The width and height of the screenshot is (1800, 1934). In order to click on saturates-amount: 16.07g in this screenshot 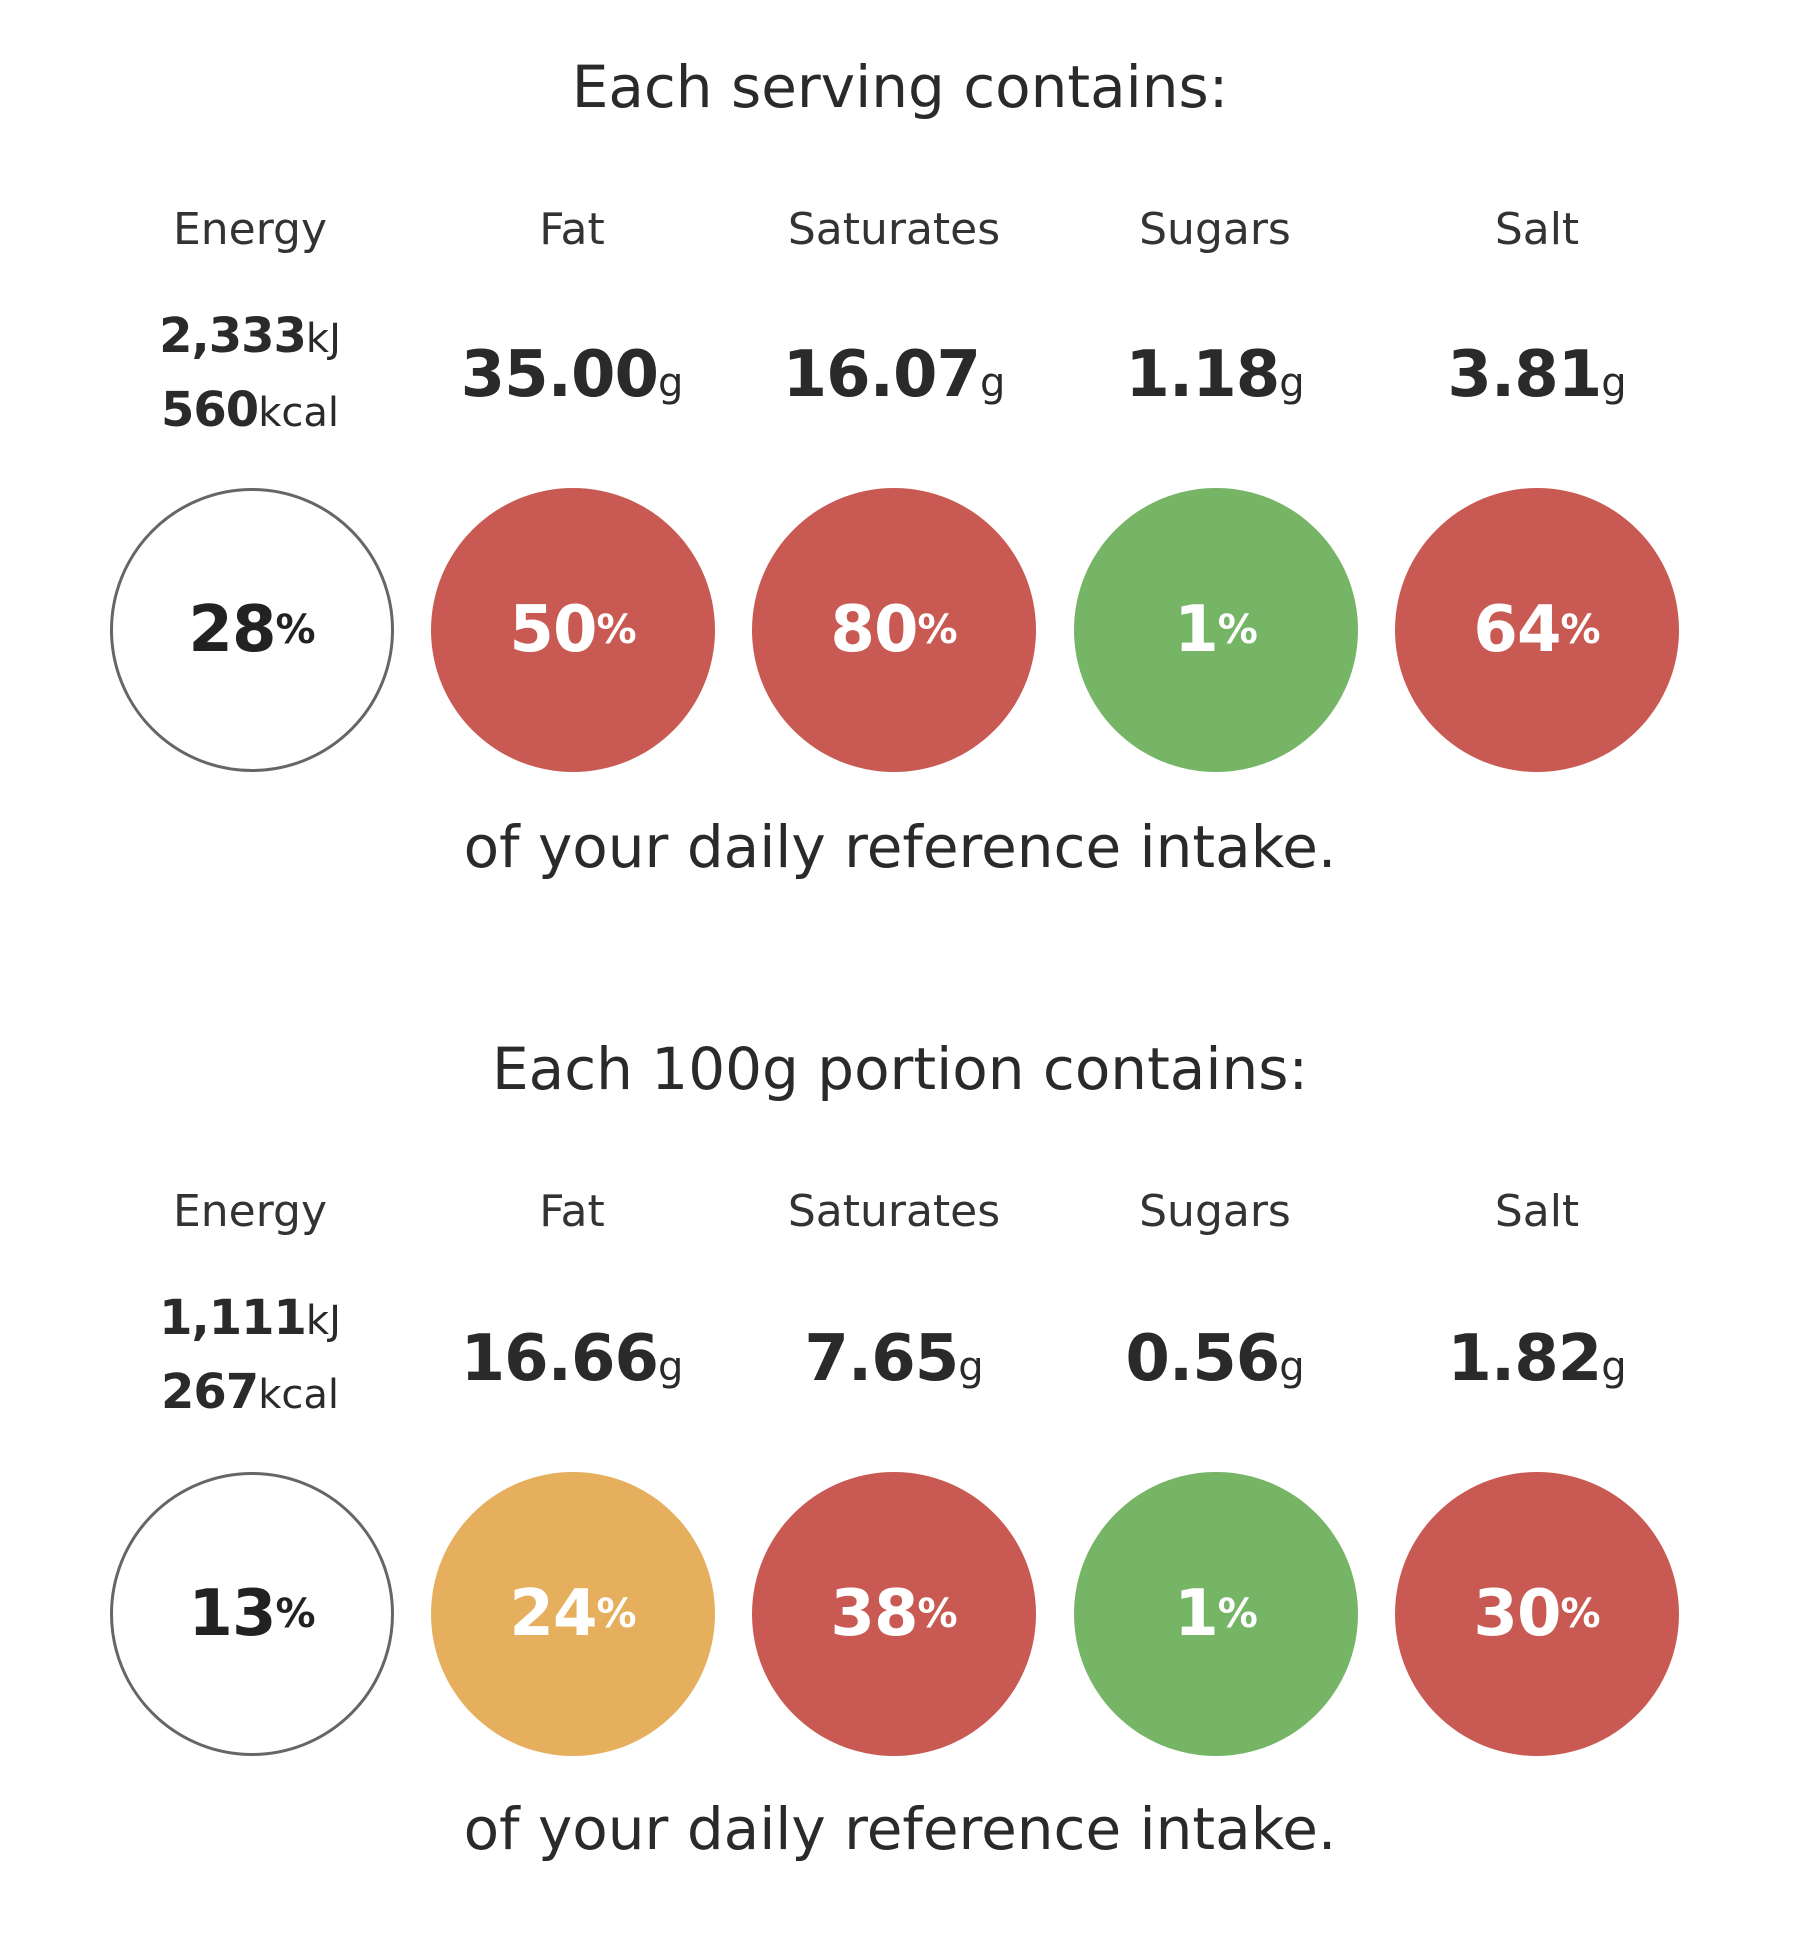, I will do `click(894, 375)`.